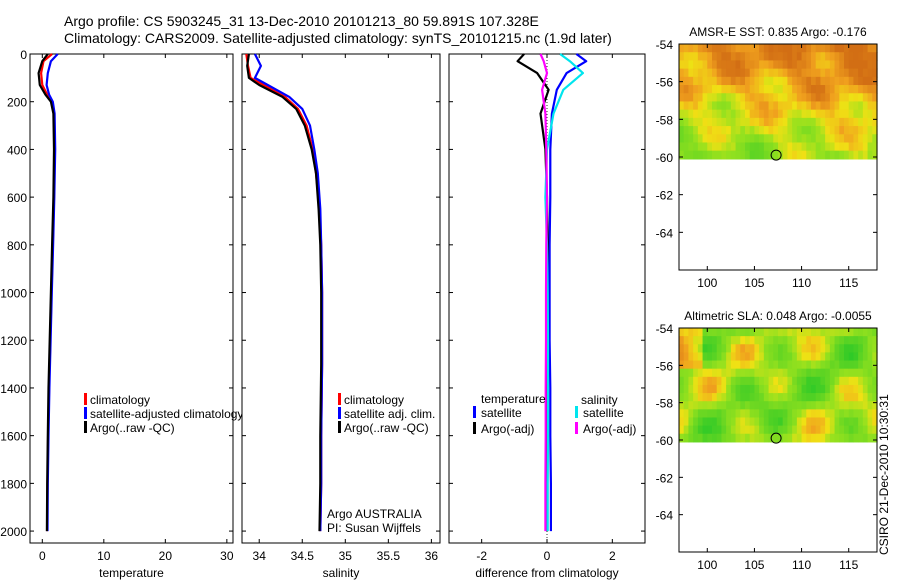 The height and width of the screenshot is (580, 900). What do you see at coordinates (339, 413) in the screenshot?
I see `salinity-legend-swatch` at bounding box center [339, 413].